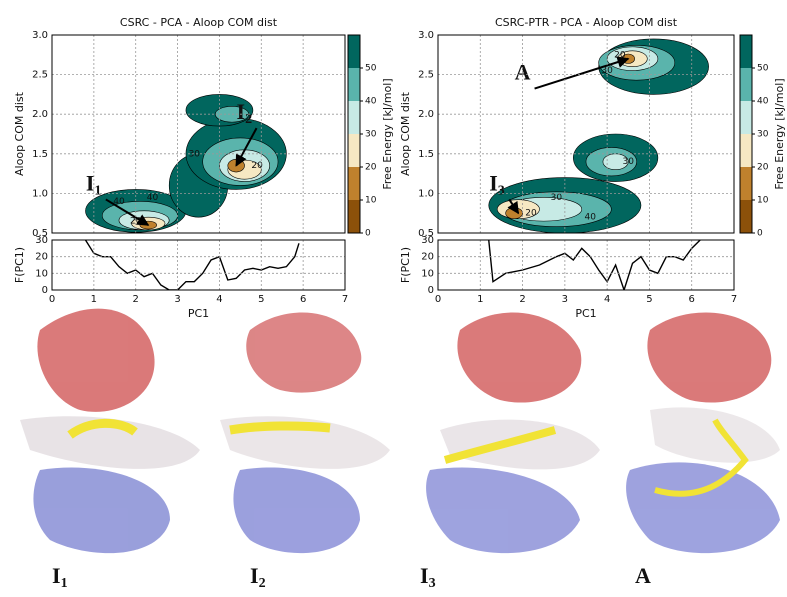  I want to click on annotation-label: I1, so click(94, 184).